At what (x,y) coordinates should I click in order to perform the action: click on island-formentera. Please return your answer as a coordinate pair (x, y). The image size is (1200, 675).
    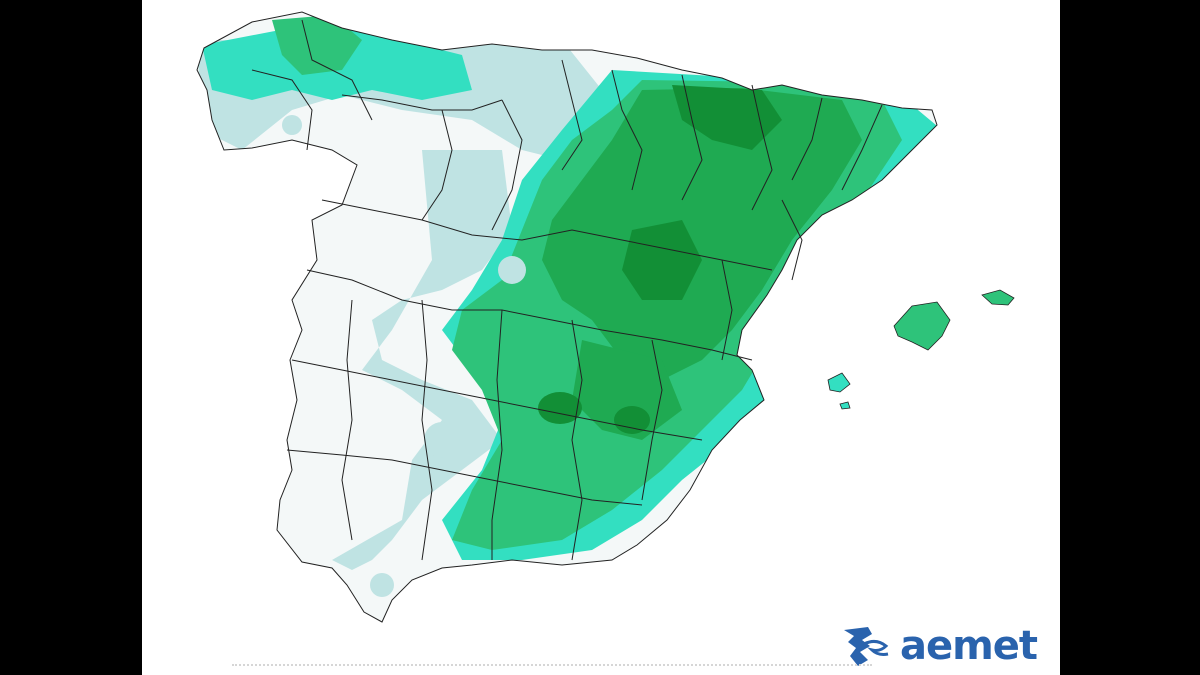
    Looking at the image, I should click on (845, 405).